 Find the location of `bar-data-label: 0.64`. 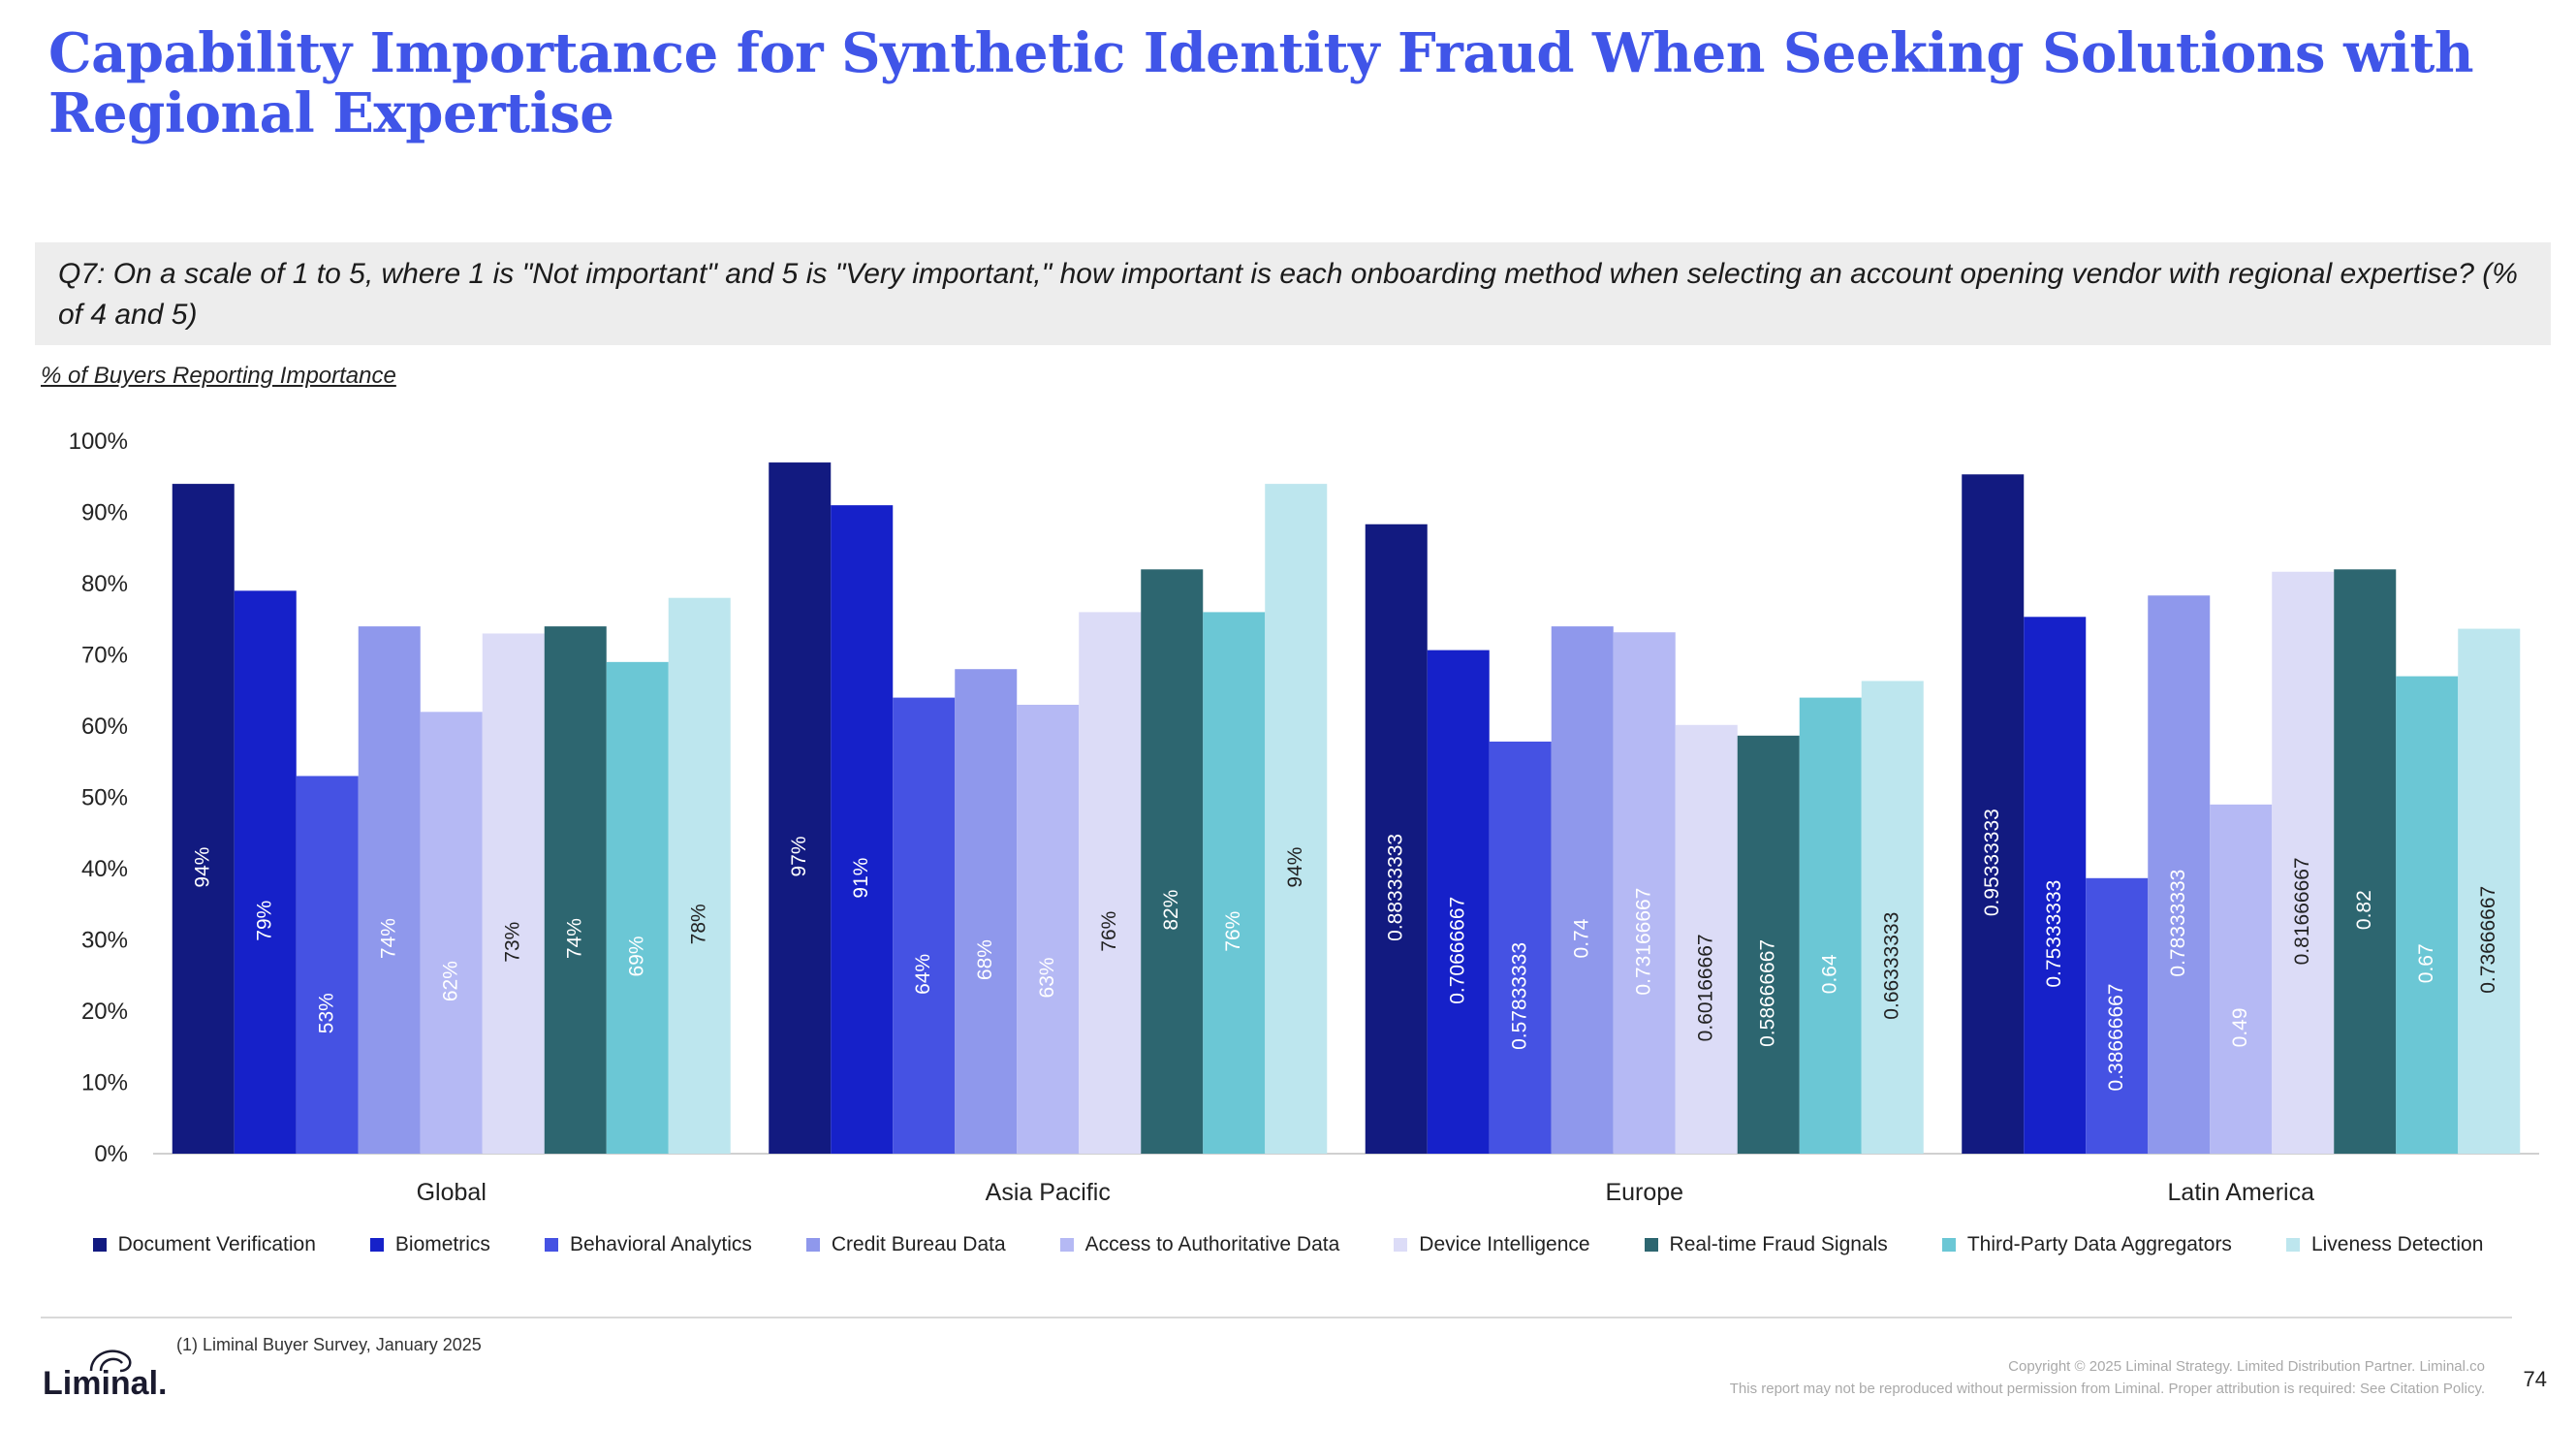

bar-data-label: 0.64 is located at coordinates (1829, 974).